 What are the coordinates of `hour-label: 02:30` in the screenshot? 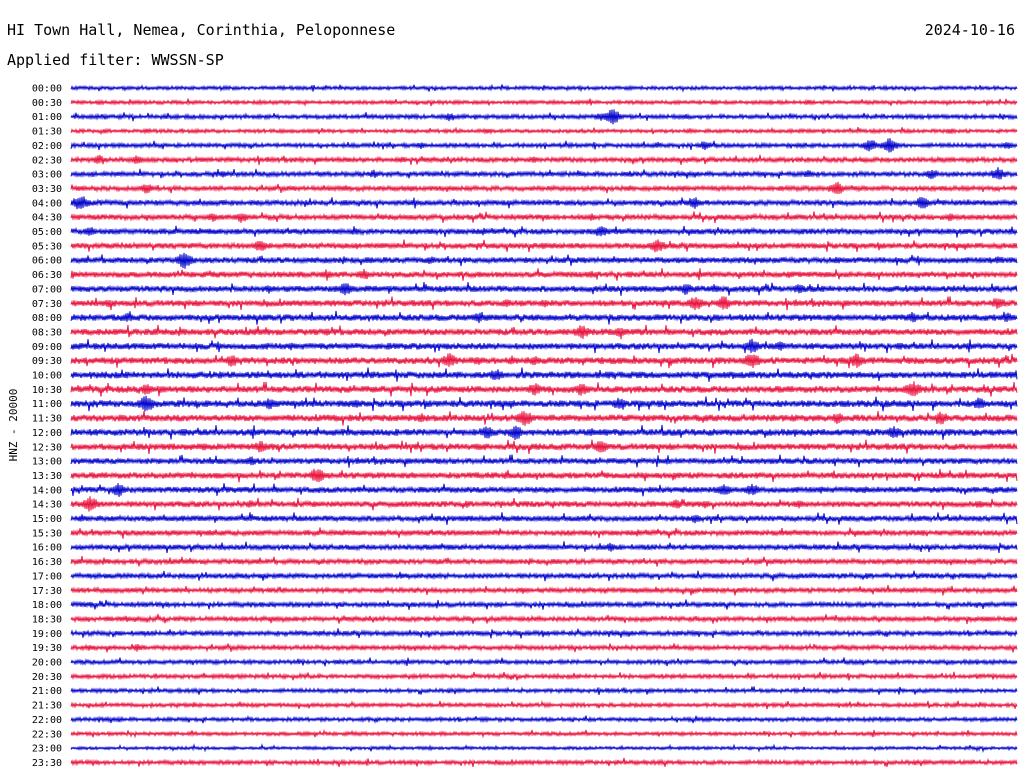 It's located at (47, 160).